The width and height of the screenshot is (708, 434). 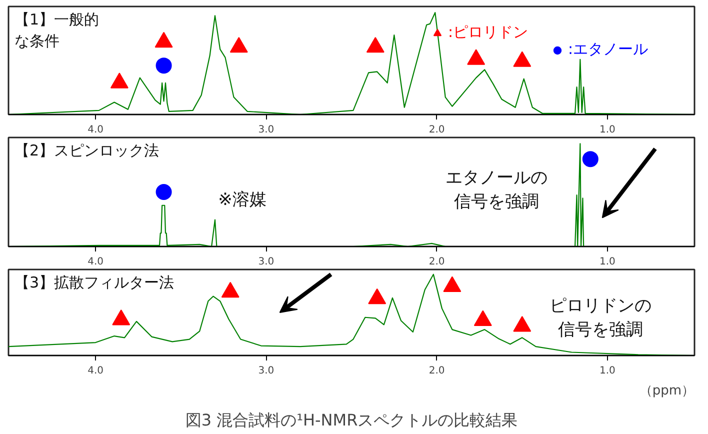 What do you see at coordinates (351, 420) in the screenshot?
I see `caption: 図3 混合試料の¹H-NMRスペクトルの比較結果` at bounding box center [351, 420].